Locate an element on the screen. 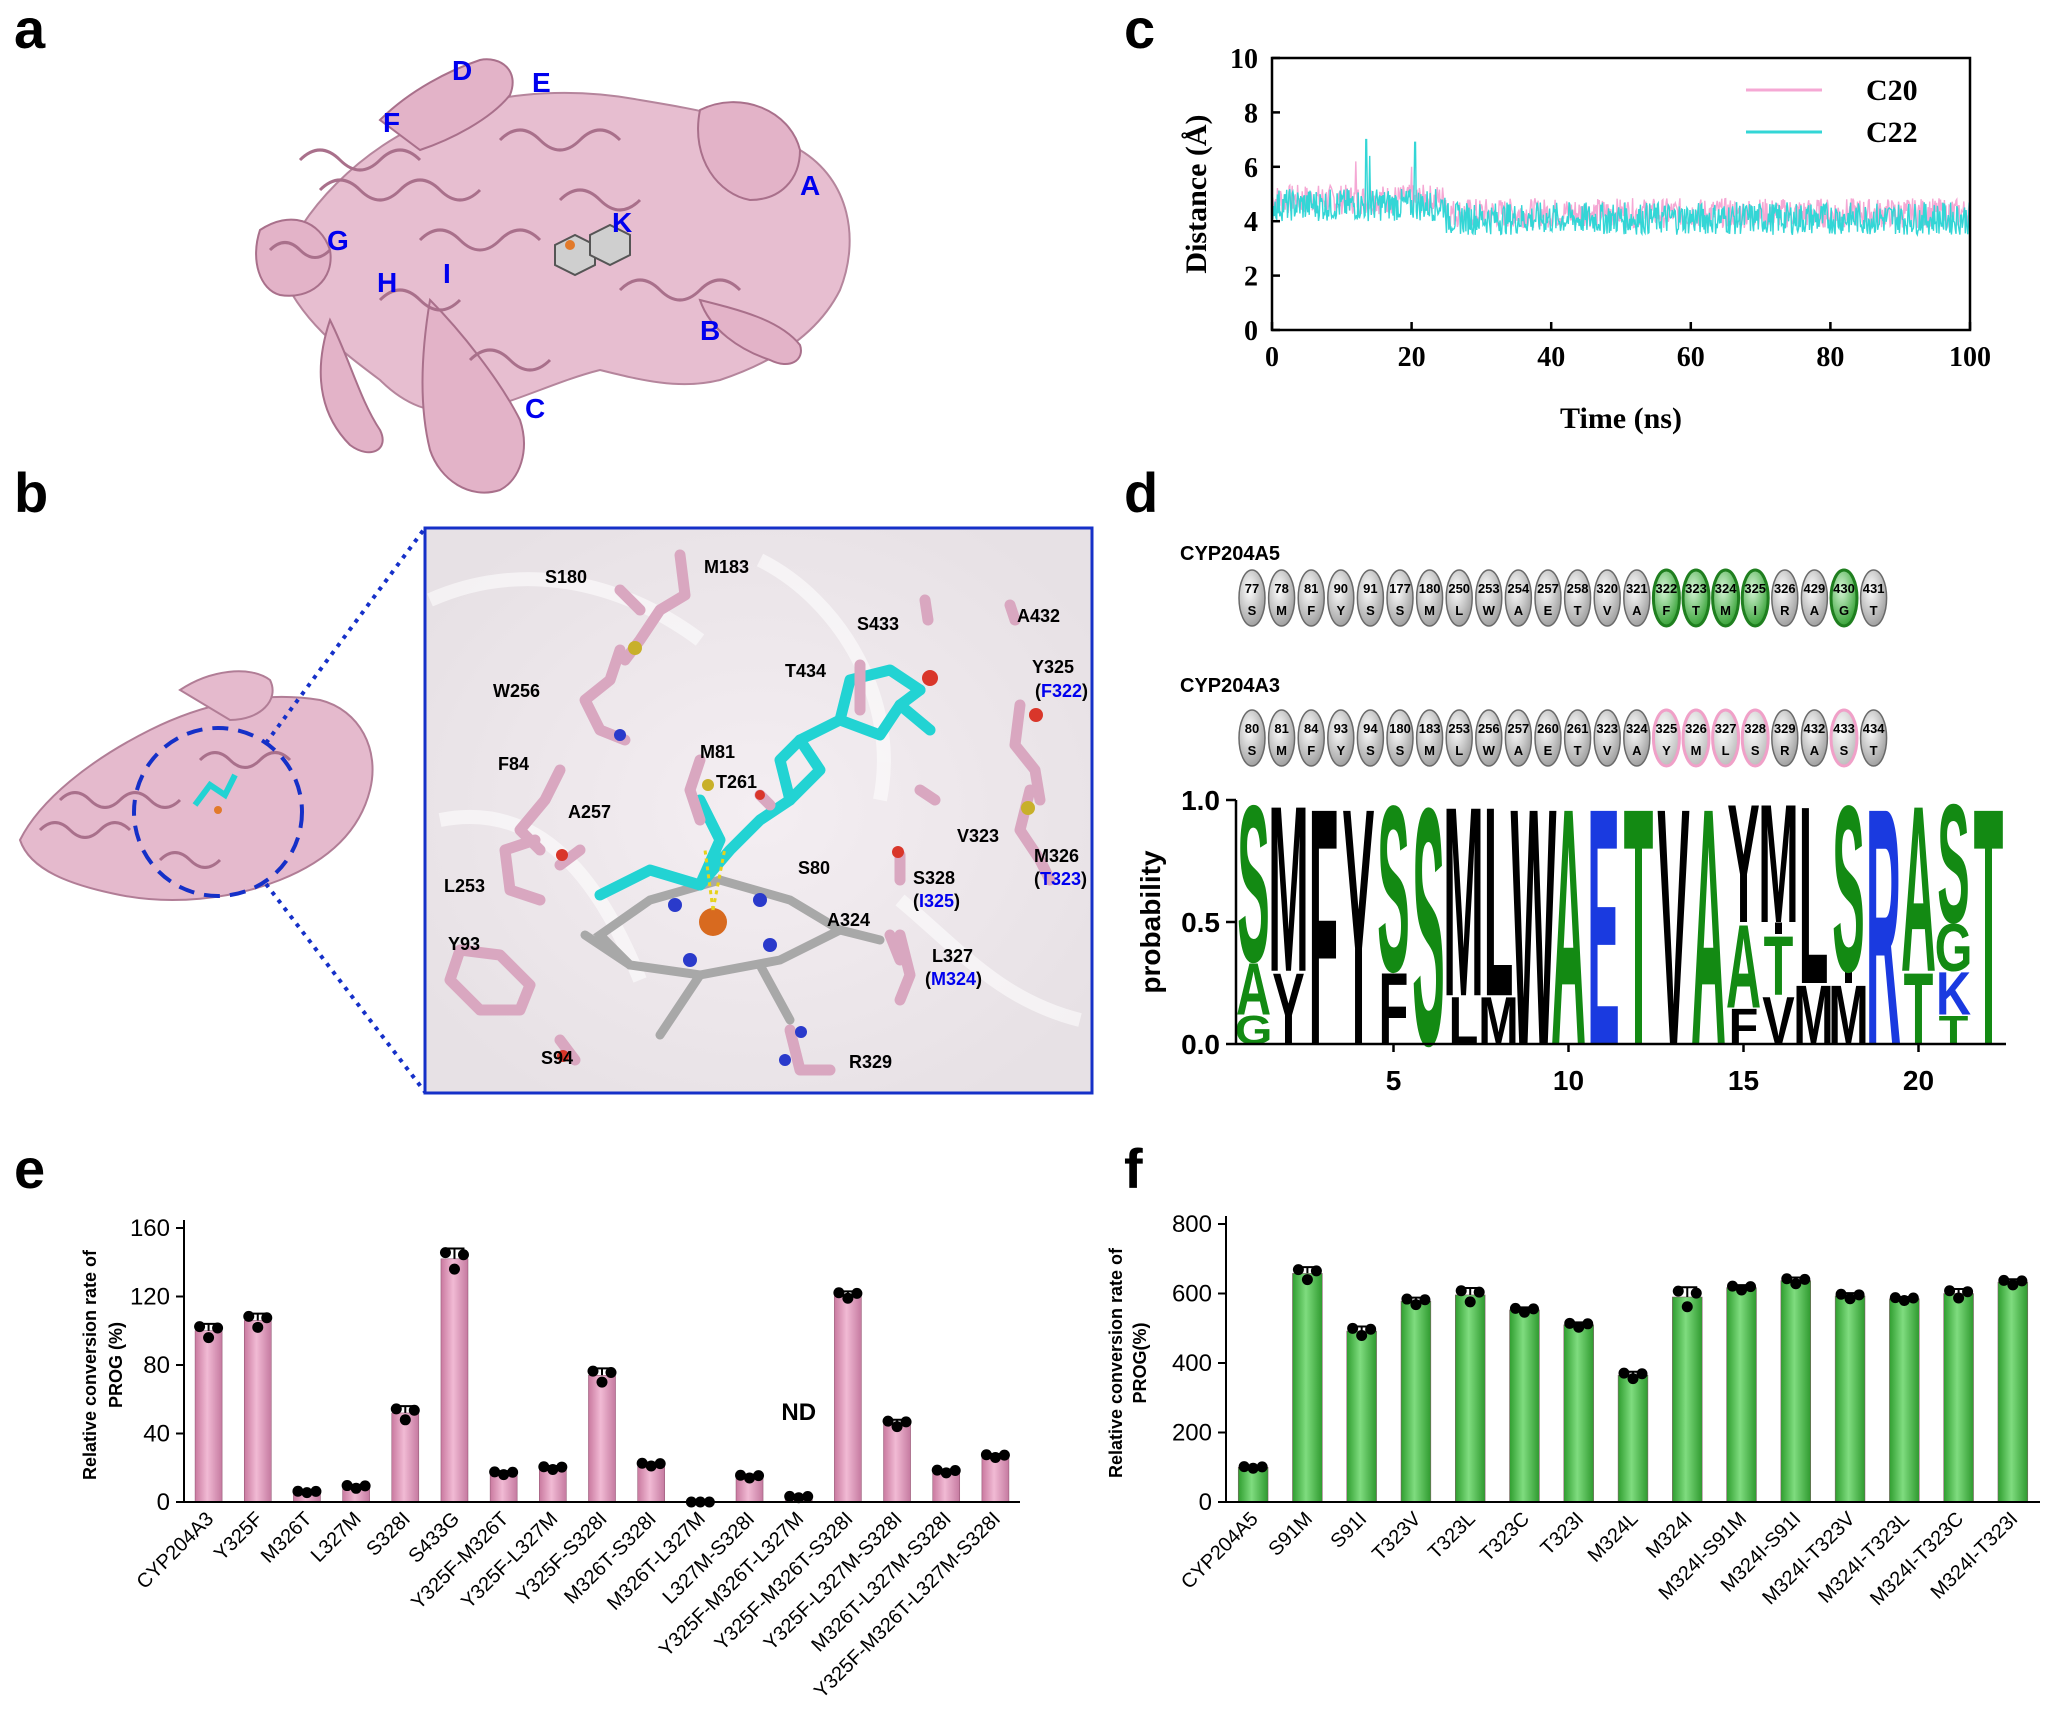  residue-letter: L is located at coordinates (1459, 610).